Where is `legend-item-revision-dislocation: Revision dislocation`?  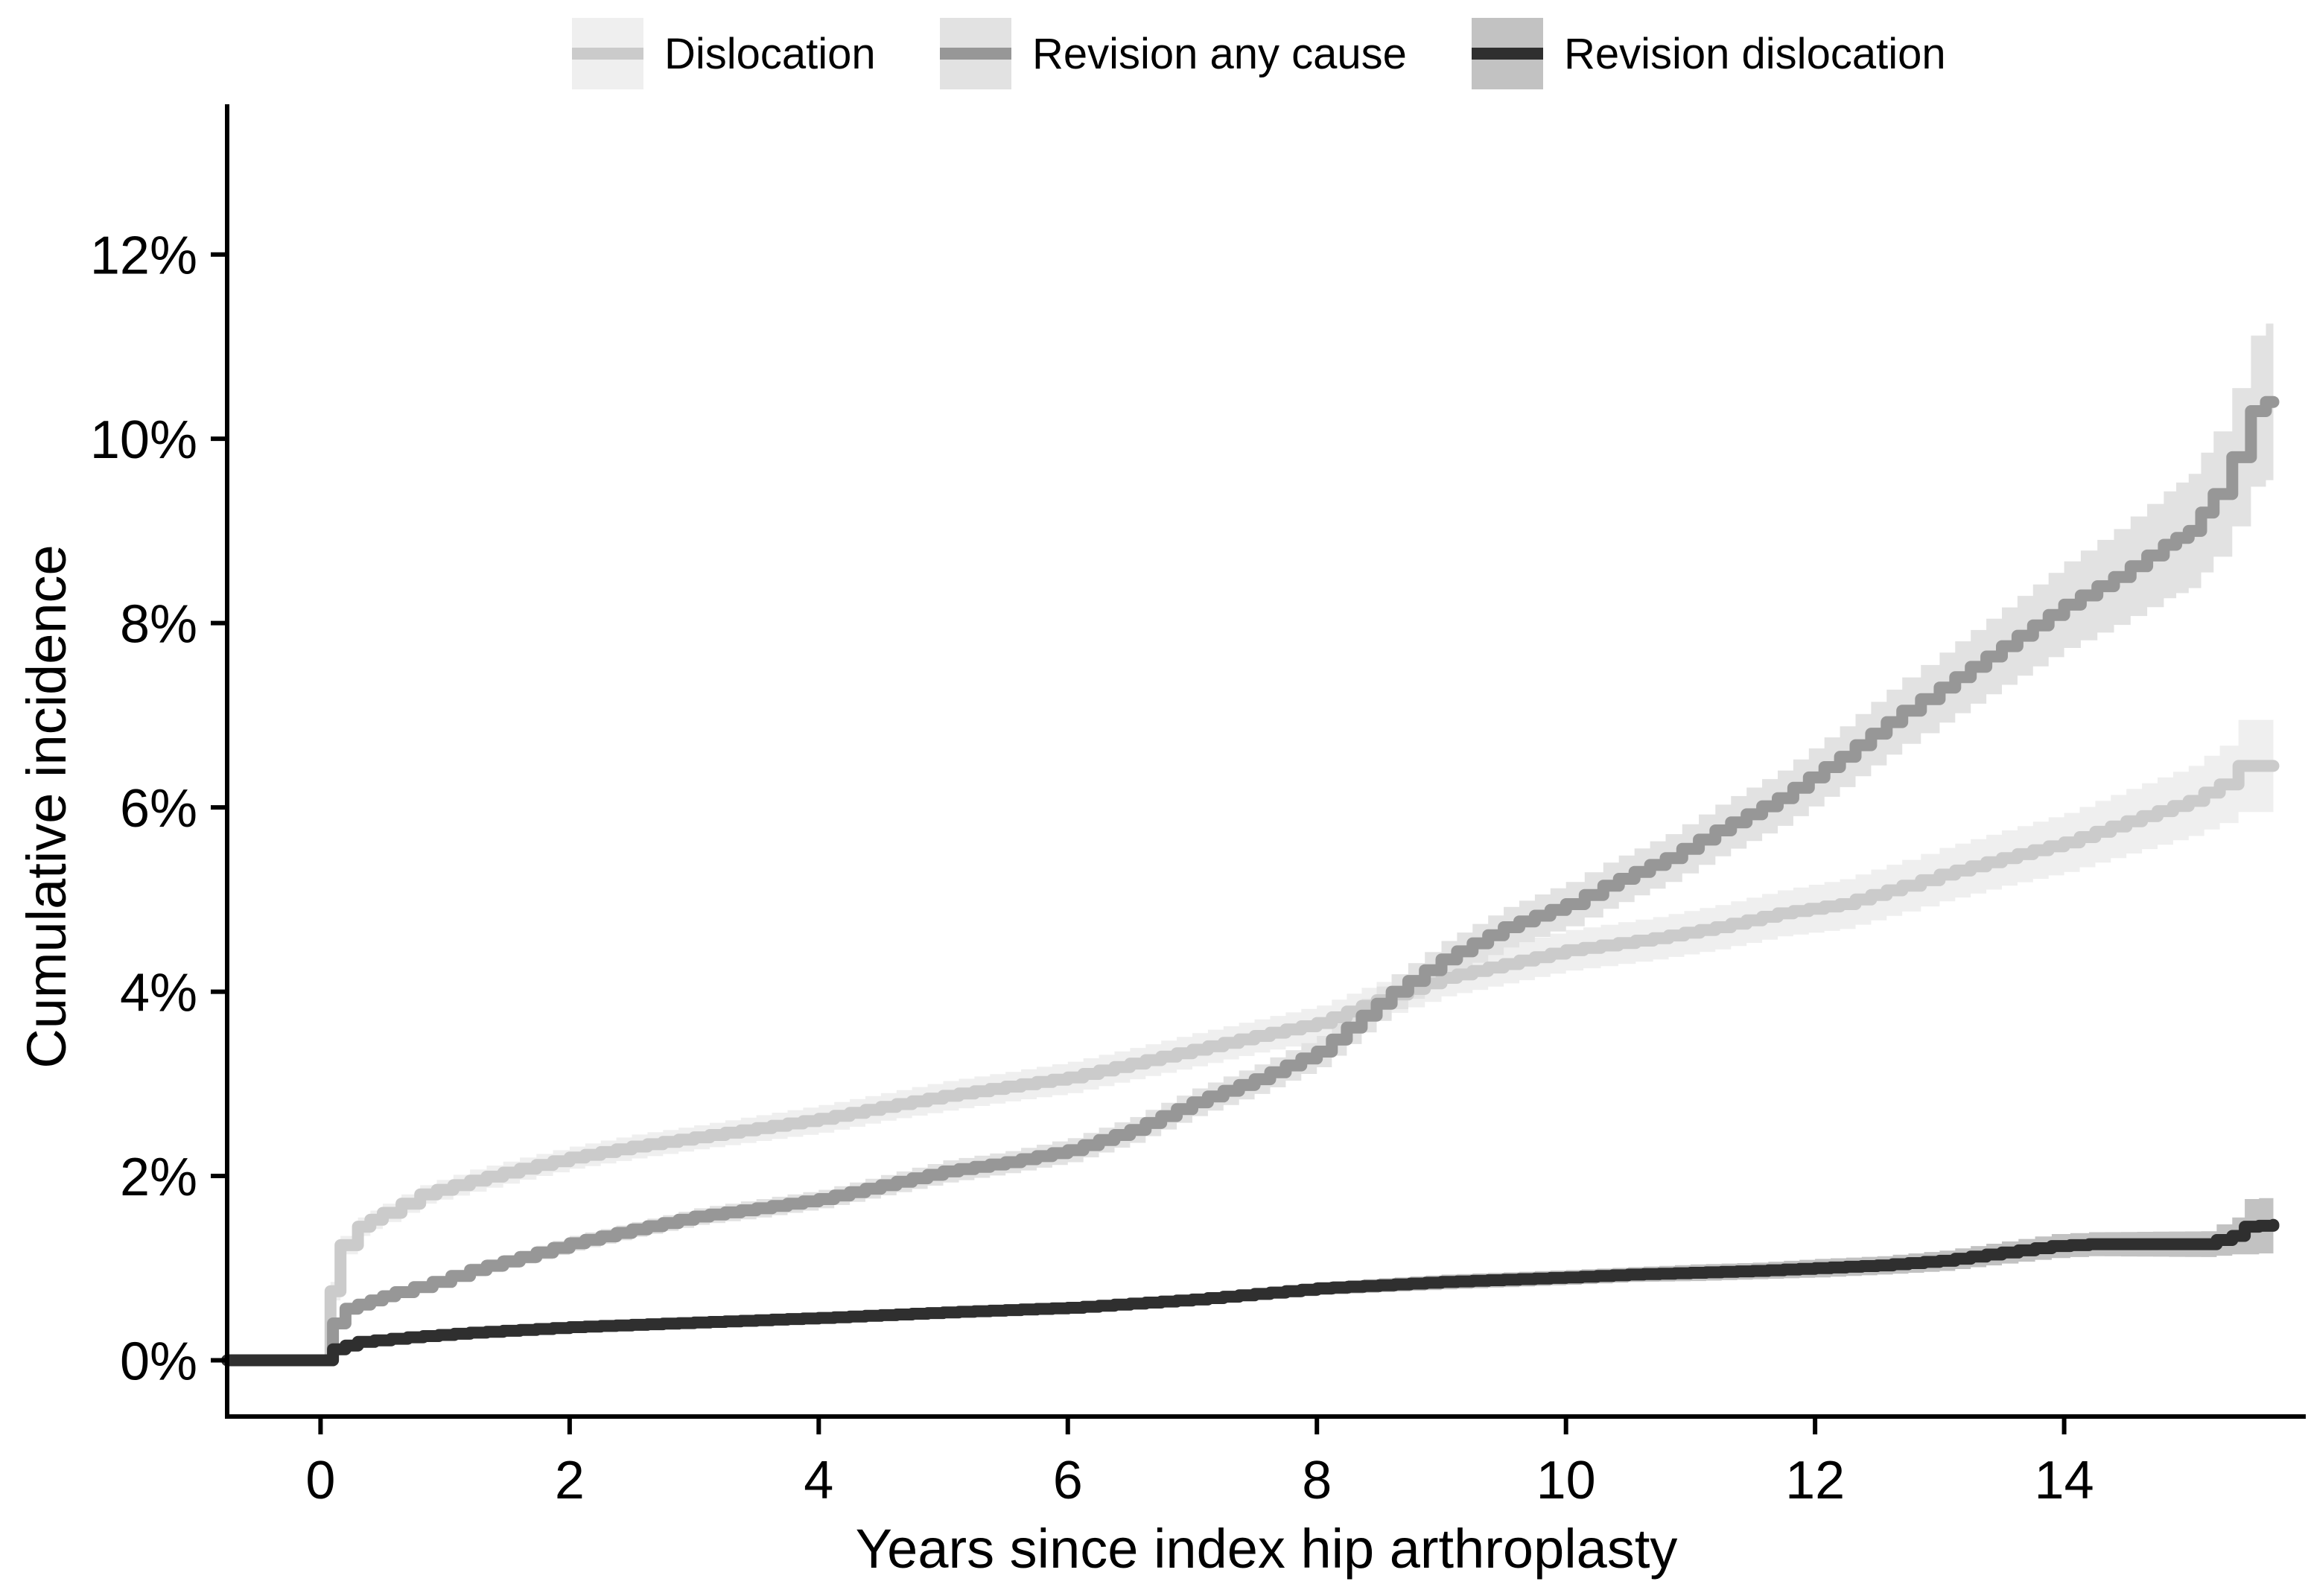 legend-item-revision-dislocation: Revision dislocation is located at coordinates (1709, 53).